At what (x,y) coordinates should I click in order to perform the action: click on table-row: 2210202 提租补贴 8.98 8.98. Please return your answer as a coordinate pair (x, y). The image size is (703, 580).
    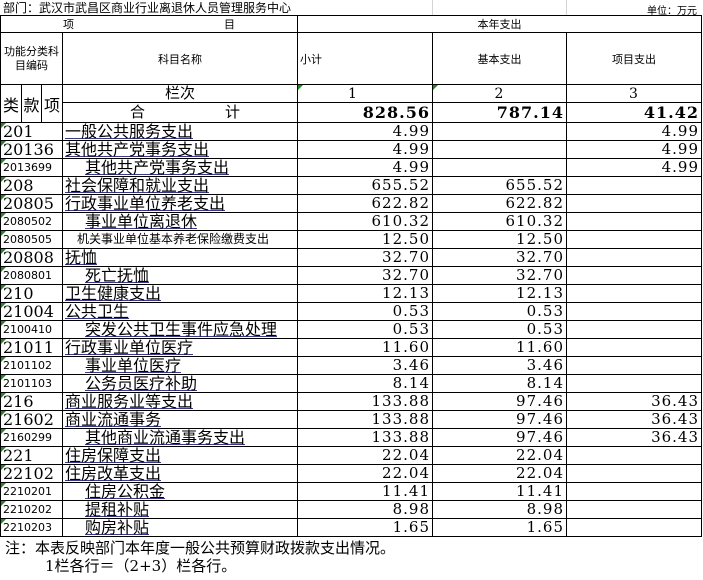
    Looking at the image, I should click on (351, 509).